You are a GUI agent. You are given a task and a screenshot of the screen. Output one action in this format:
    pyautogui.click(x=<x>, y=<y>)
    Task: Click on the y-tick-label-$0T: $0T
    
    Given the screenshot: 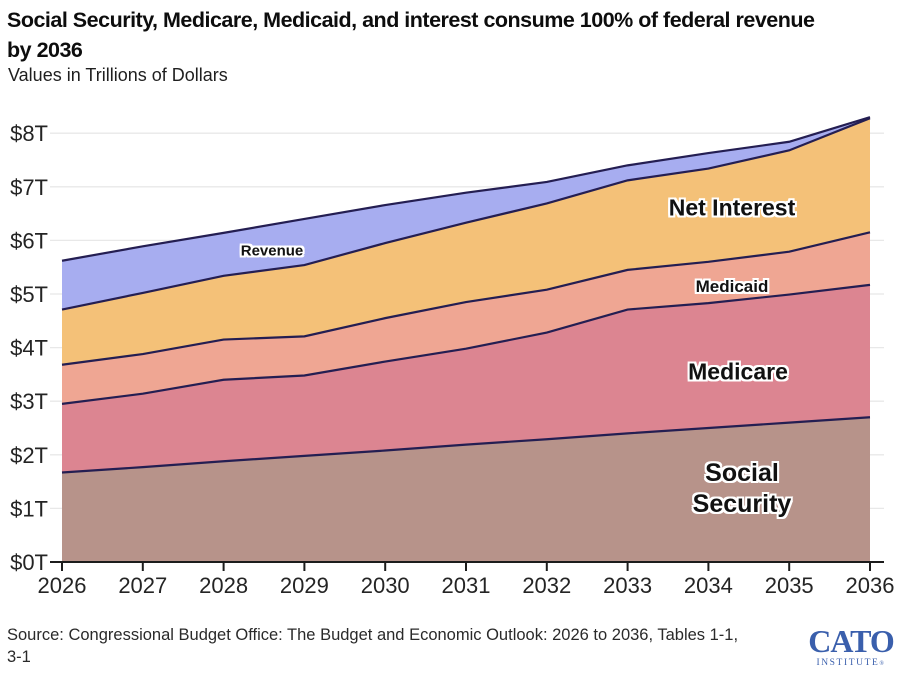 What is the action you would take?
    pyautogui.click(x=29, y=562)
    